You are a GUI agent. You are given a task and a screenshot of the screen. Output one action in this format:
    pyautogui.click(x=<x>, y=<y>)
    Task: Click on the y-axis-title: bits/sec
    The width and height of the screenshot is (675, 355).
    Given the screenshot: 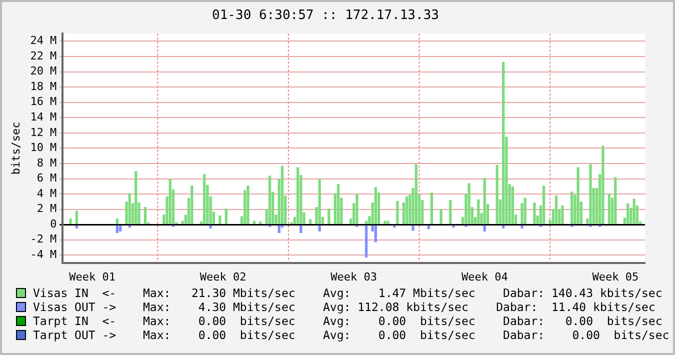 What is the action you would take?
    pyautogui.click(x=15, y=148)
    